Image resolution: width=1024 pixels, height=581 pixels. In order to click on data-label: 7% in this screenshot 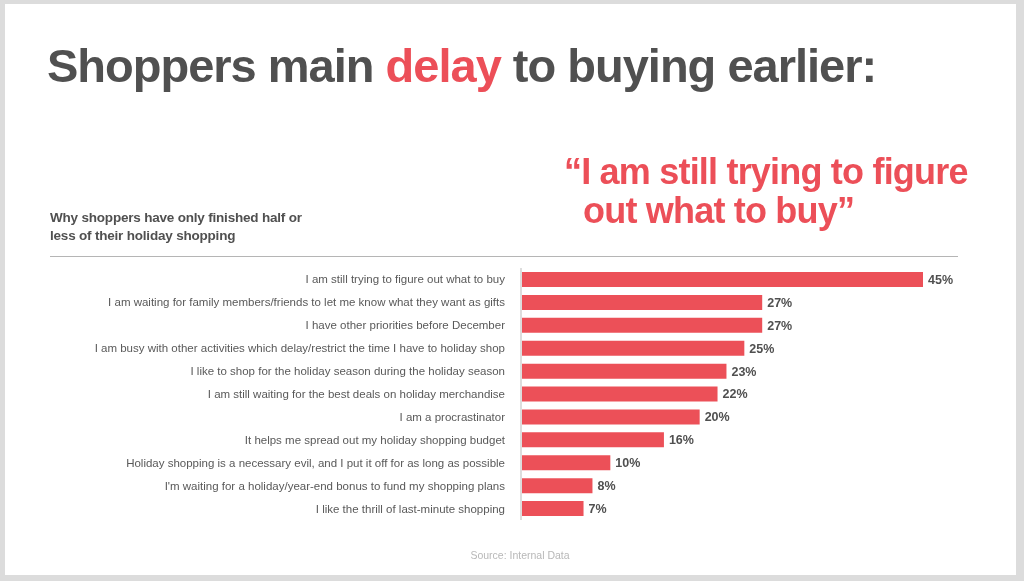, I will do `click(597, 509)`.